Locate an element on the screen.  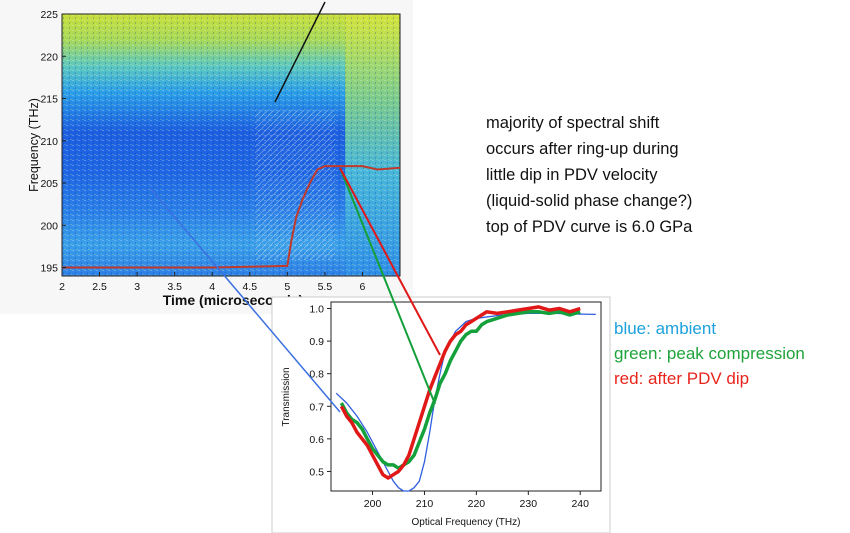
transmission-y-ticks: 0.5 0.6 0.7 0.8 0.9 1.0 is located at coordinates (320, 391).